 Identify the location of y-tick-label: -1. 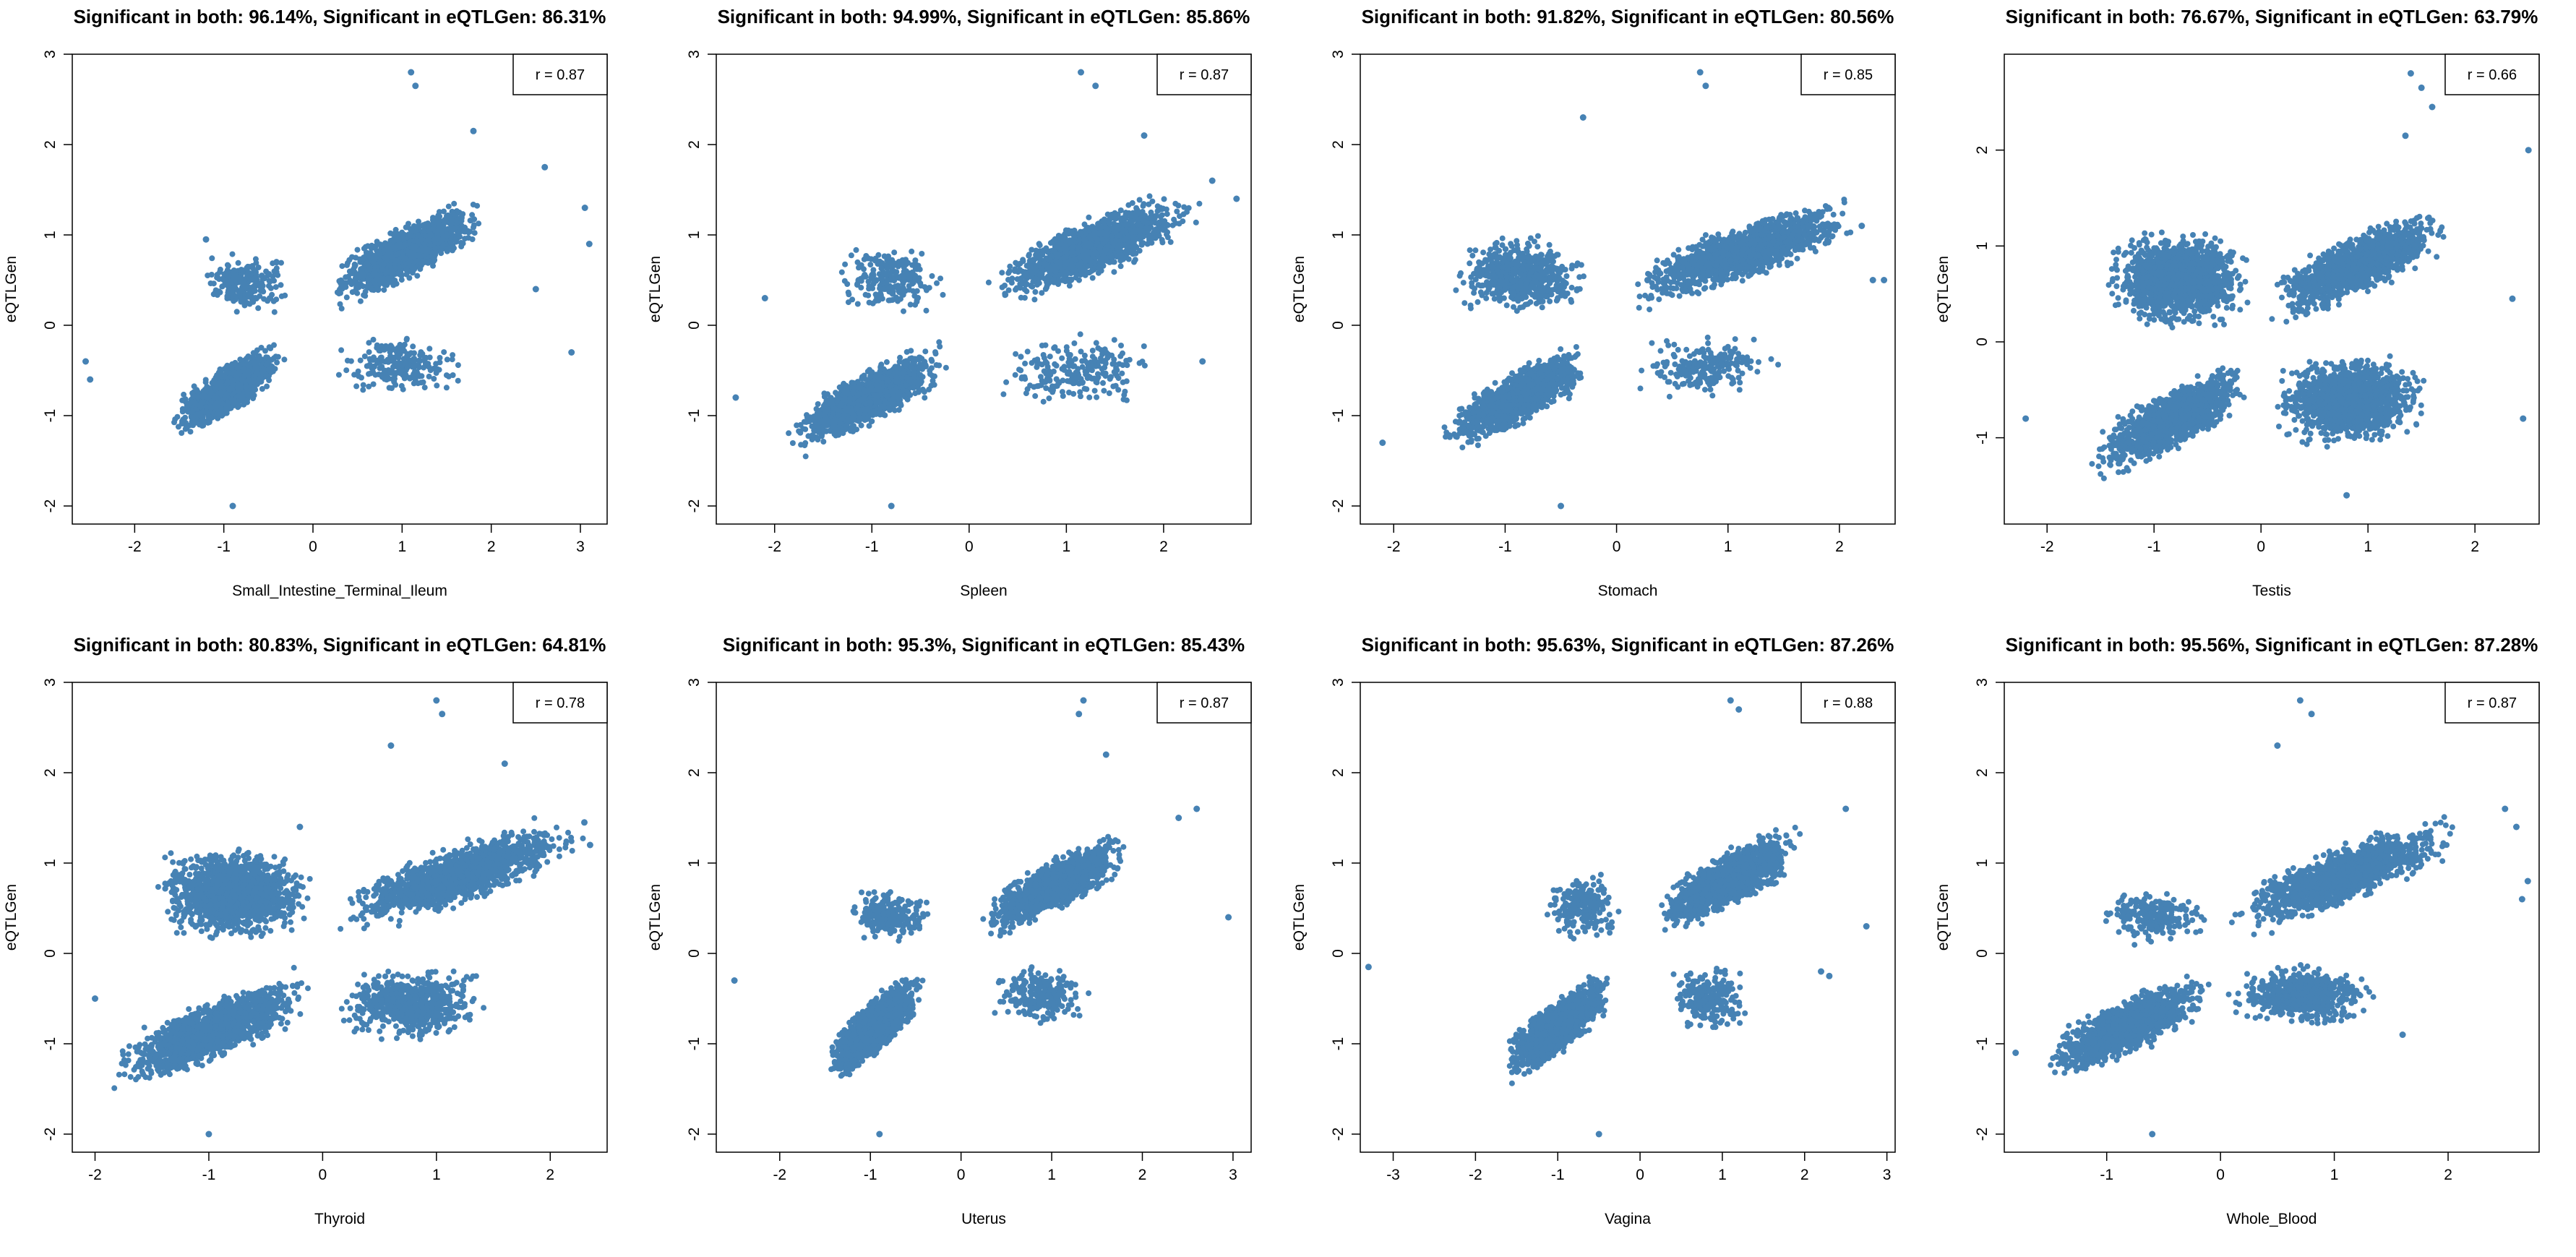
(50, 416).